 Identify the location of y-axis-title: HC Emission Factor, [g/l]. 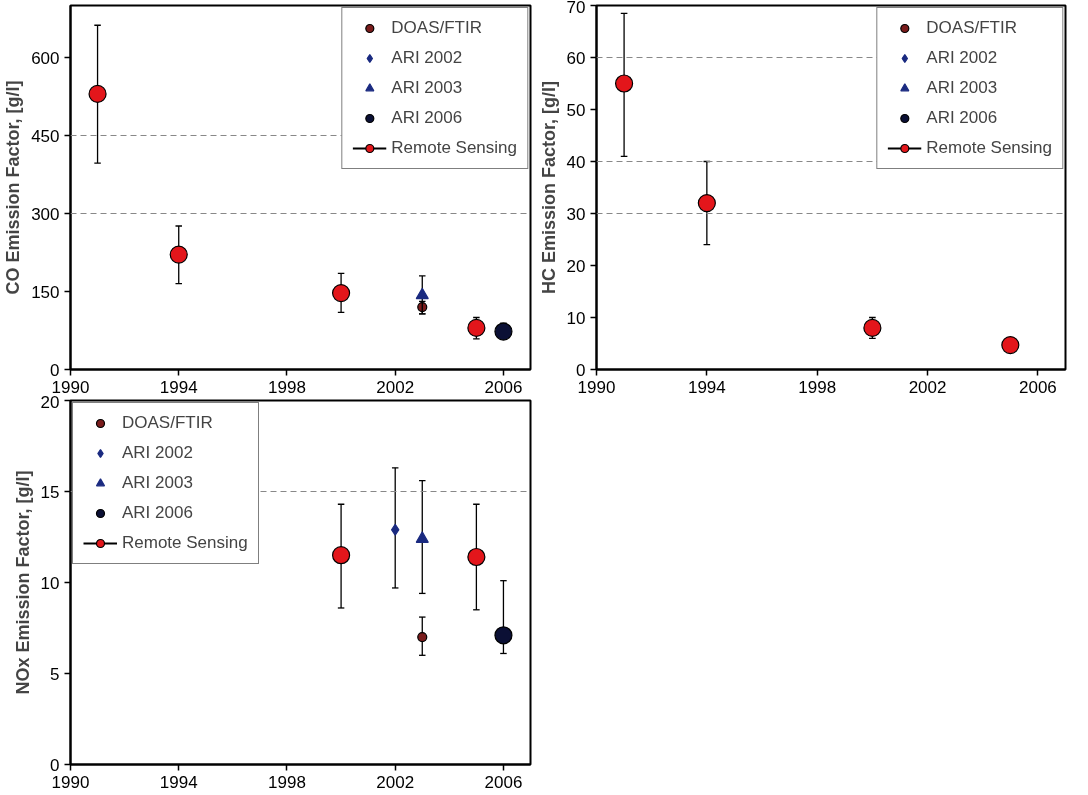
(548, 187).